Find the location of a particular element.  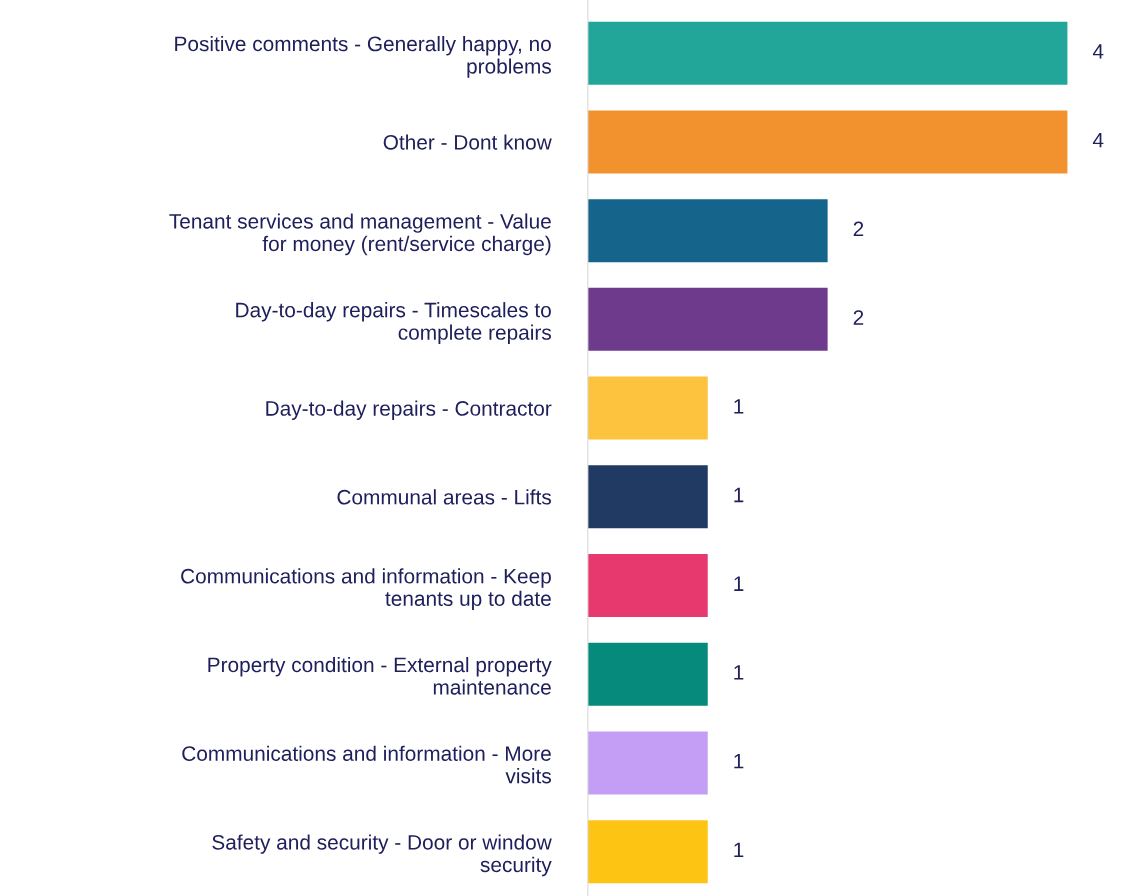

y-tick-label: Day-to-day repairs - Timescales to complete repairs is located at coordinates (393, 323).